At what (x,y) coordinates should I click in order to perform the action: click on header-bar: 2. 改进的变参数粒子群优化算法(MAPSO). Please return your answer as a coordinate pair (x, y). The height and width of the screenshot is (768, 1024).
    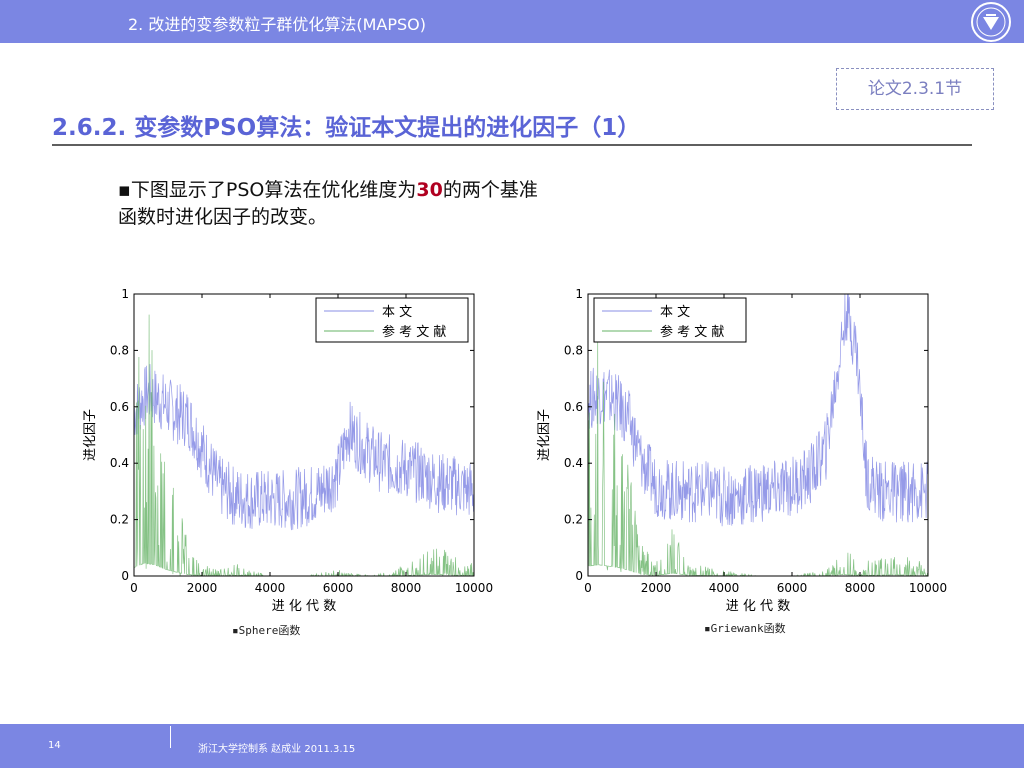
    Looking at the image, I should click on (512, 21).